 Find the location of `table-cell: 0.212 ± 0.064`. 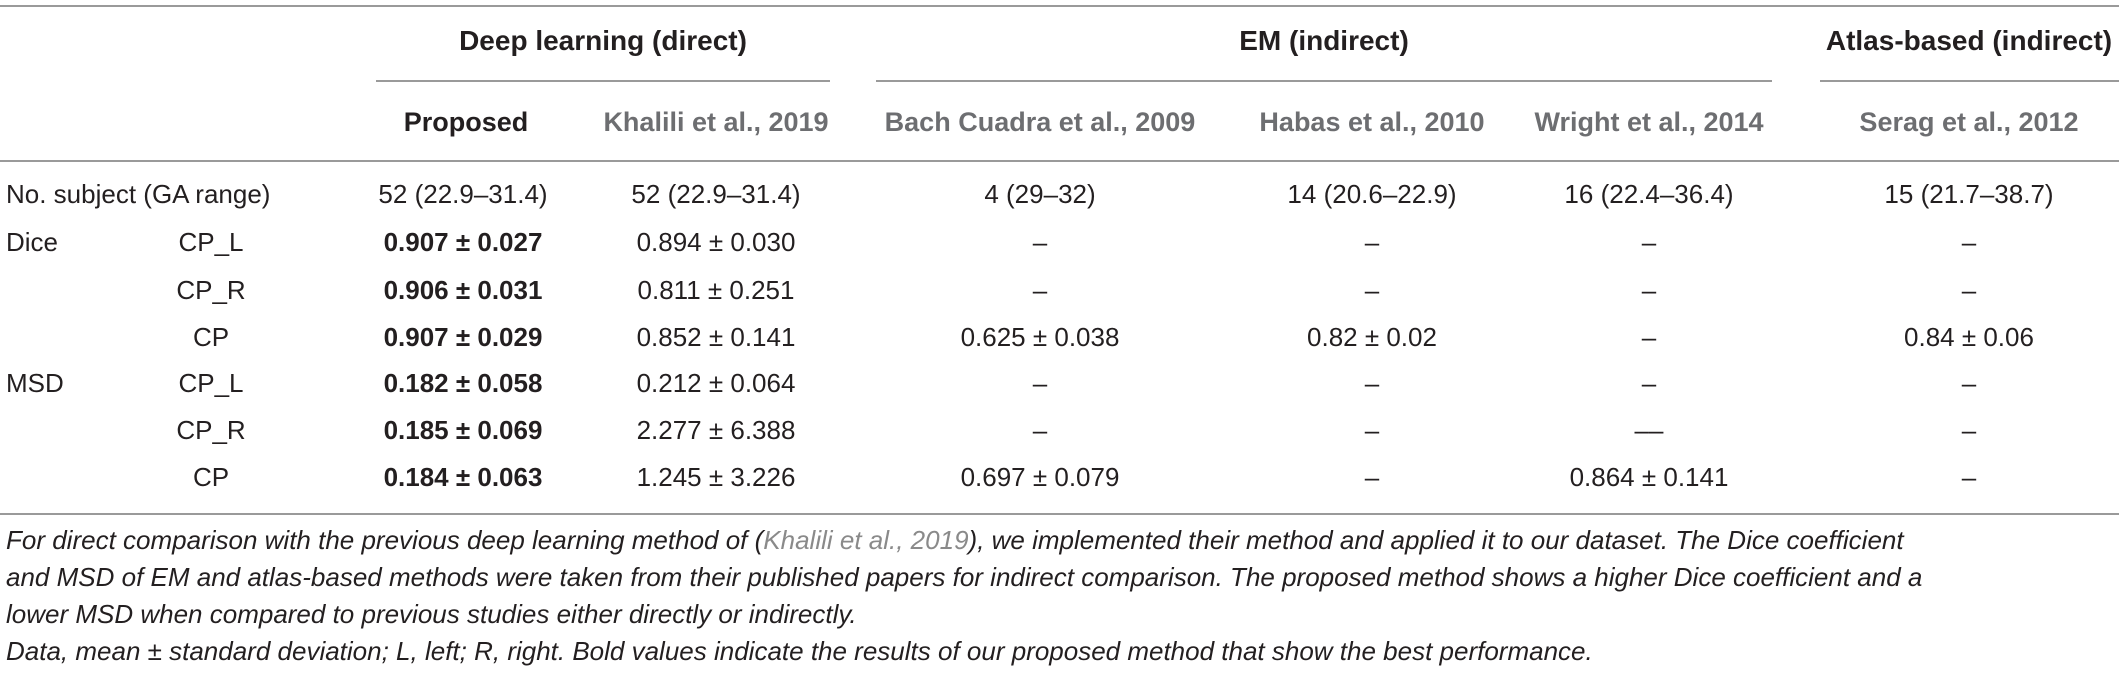

table-cell: 0.212 ± 0.064 is located at coordinates (716, 383).